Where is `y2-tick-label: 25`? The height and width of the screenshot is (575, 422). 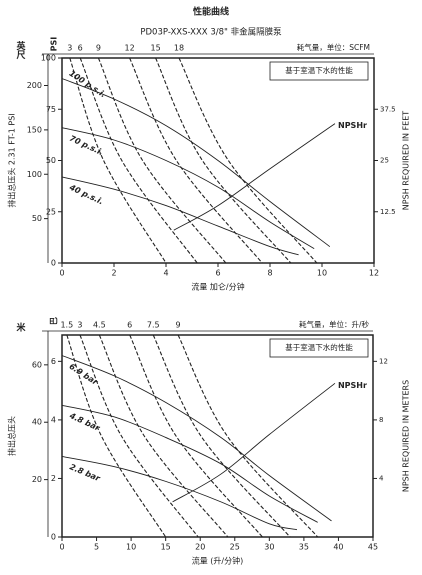
y2-tick-label: 25 is located at coordinates (384, 161).